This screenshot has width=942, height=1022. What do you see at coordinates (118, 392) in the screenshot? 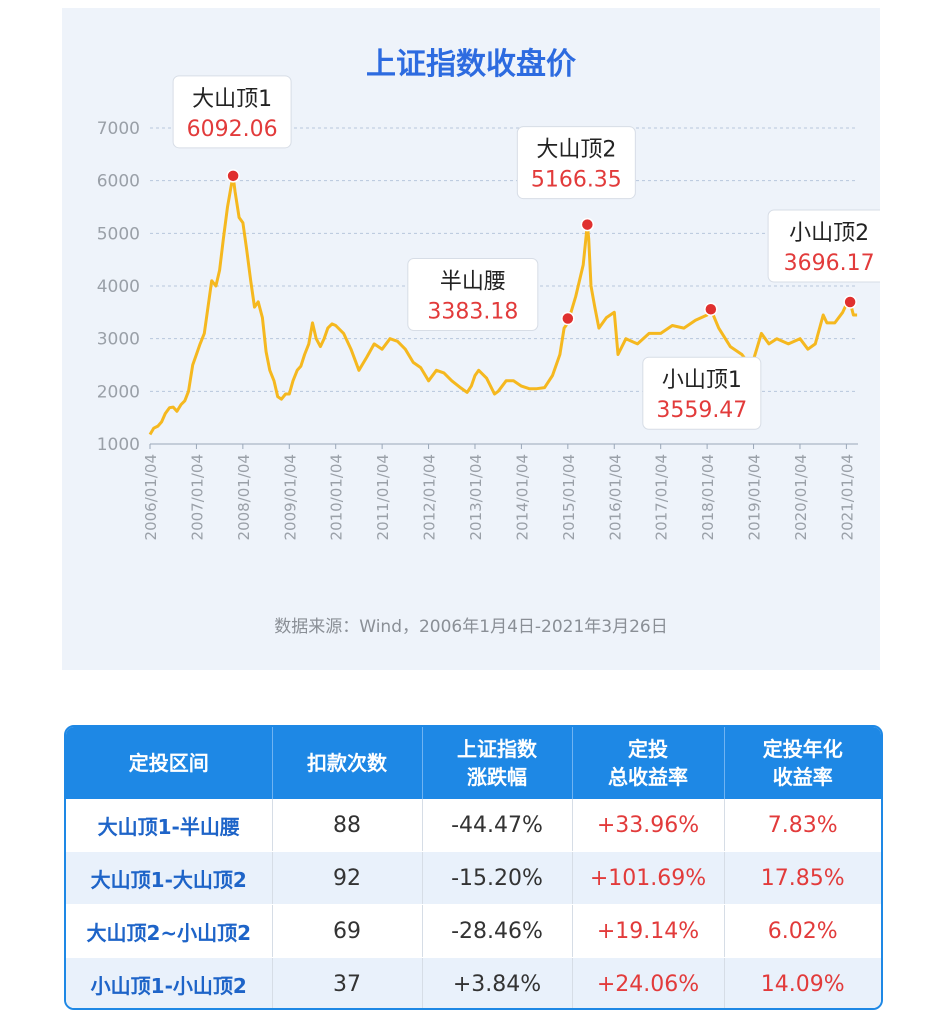
I see `y-tick-label: 2000` at bounding box center [118, 392].